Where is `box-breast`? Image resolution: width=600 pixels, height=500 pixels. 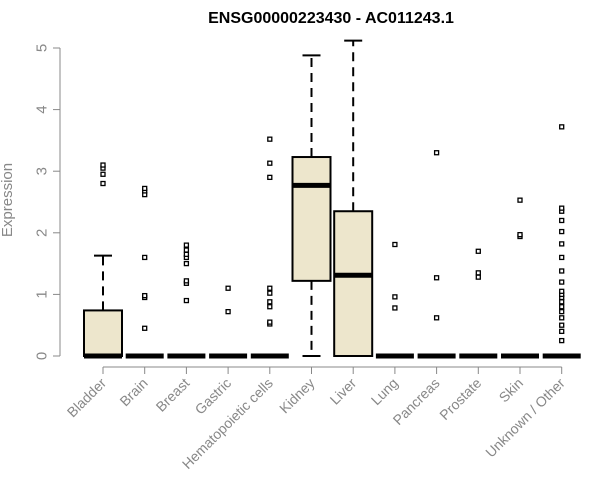
box-breast is located at coordinates (186, 300).